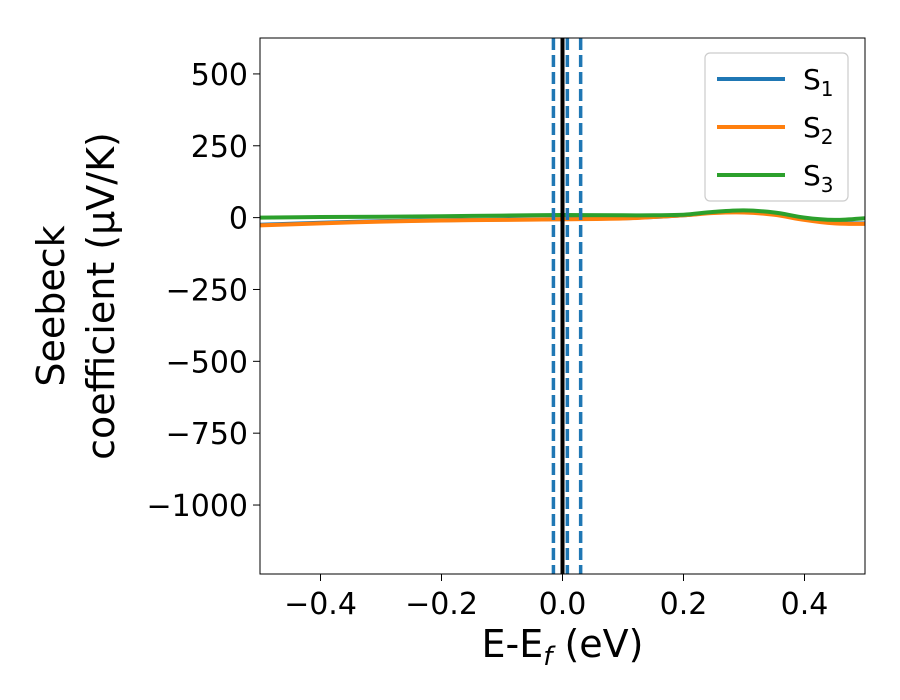  What do you see at coordinates (238, 219) in the screenshot?
I see `y-tick-label: 0` at bounding box center [238, 219].